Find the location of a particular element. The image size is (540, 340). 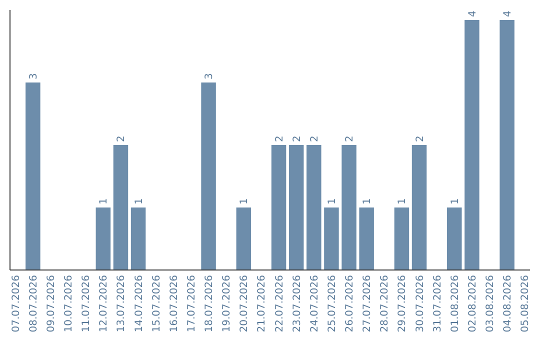

x-tick-label: 10.07.2026 is located at coordinates (69, 303).